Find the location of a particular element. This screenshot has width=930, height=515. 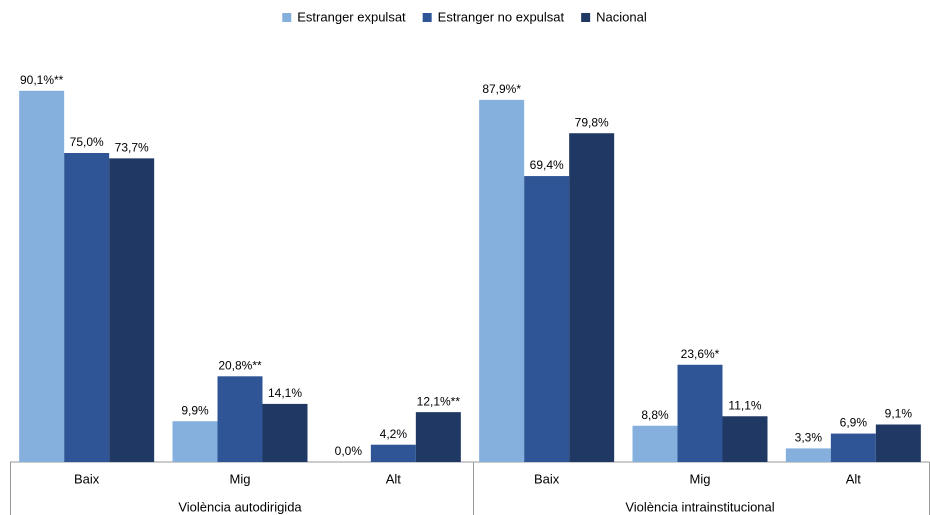

data-label: 23,6%* is located at coordinates (700, 354).